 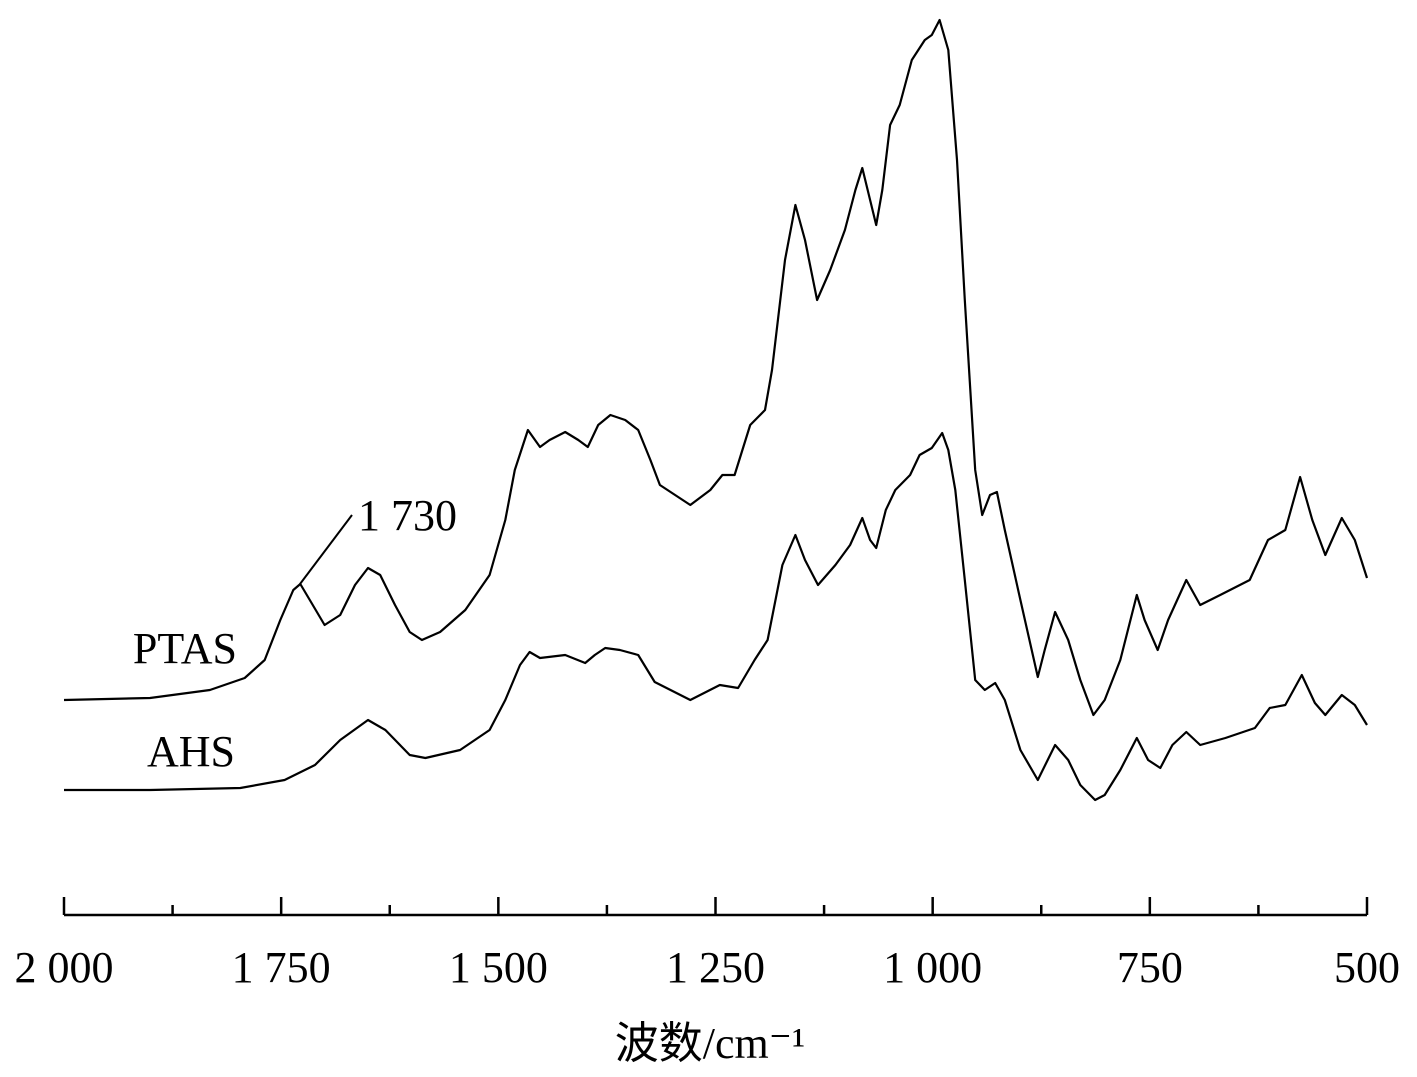 I want to click on series-label: AHS, so click(x=191, y=751).